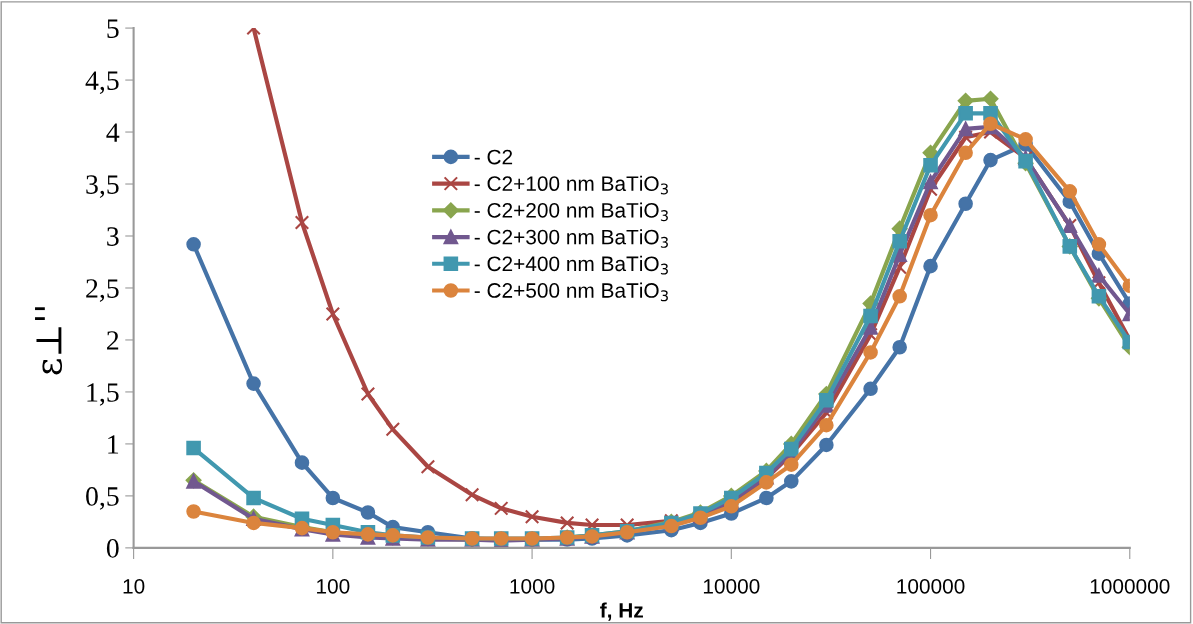 Image resolution: width=1193 pixels, height=624 pixels. I want to click on legend-label: - C2+500 nm BaTiO$_{3}$, so click(571, 292).